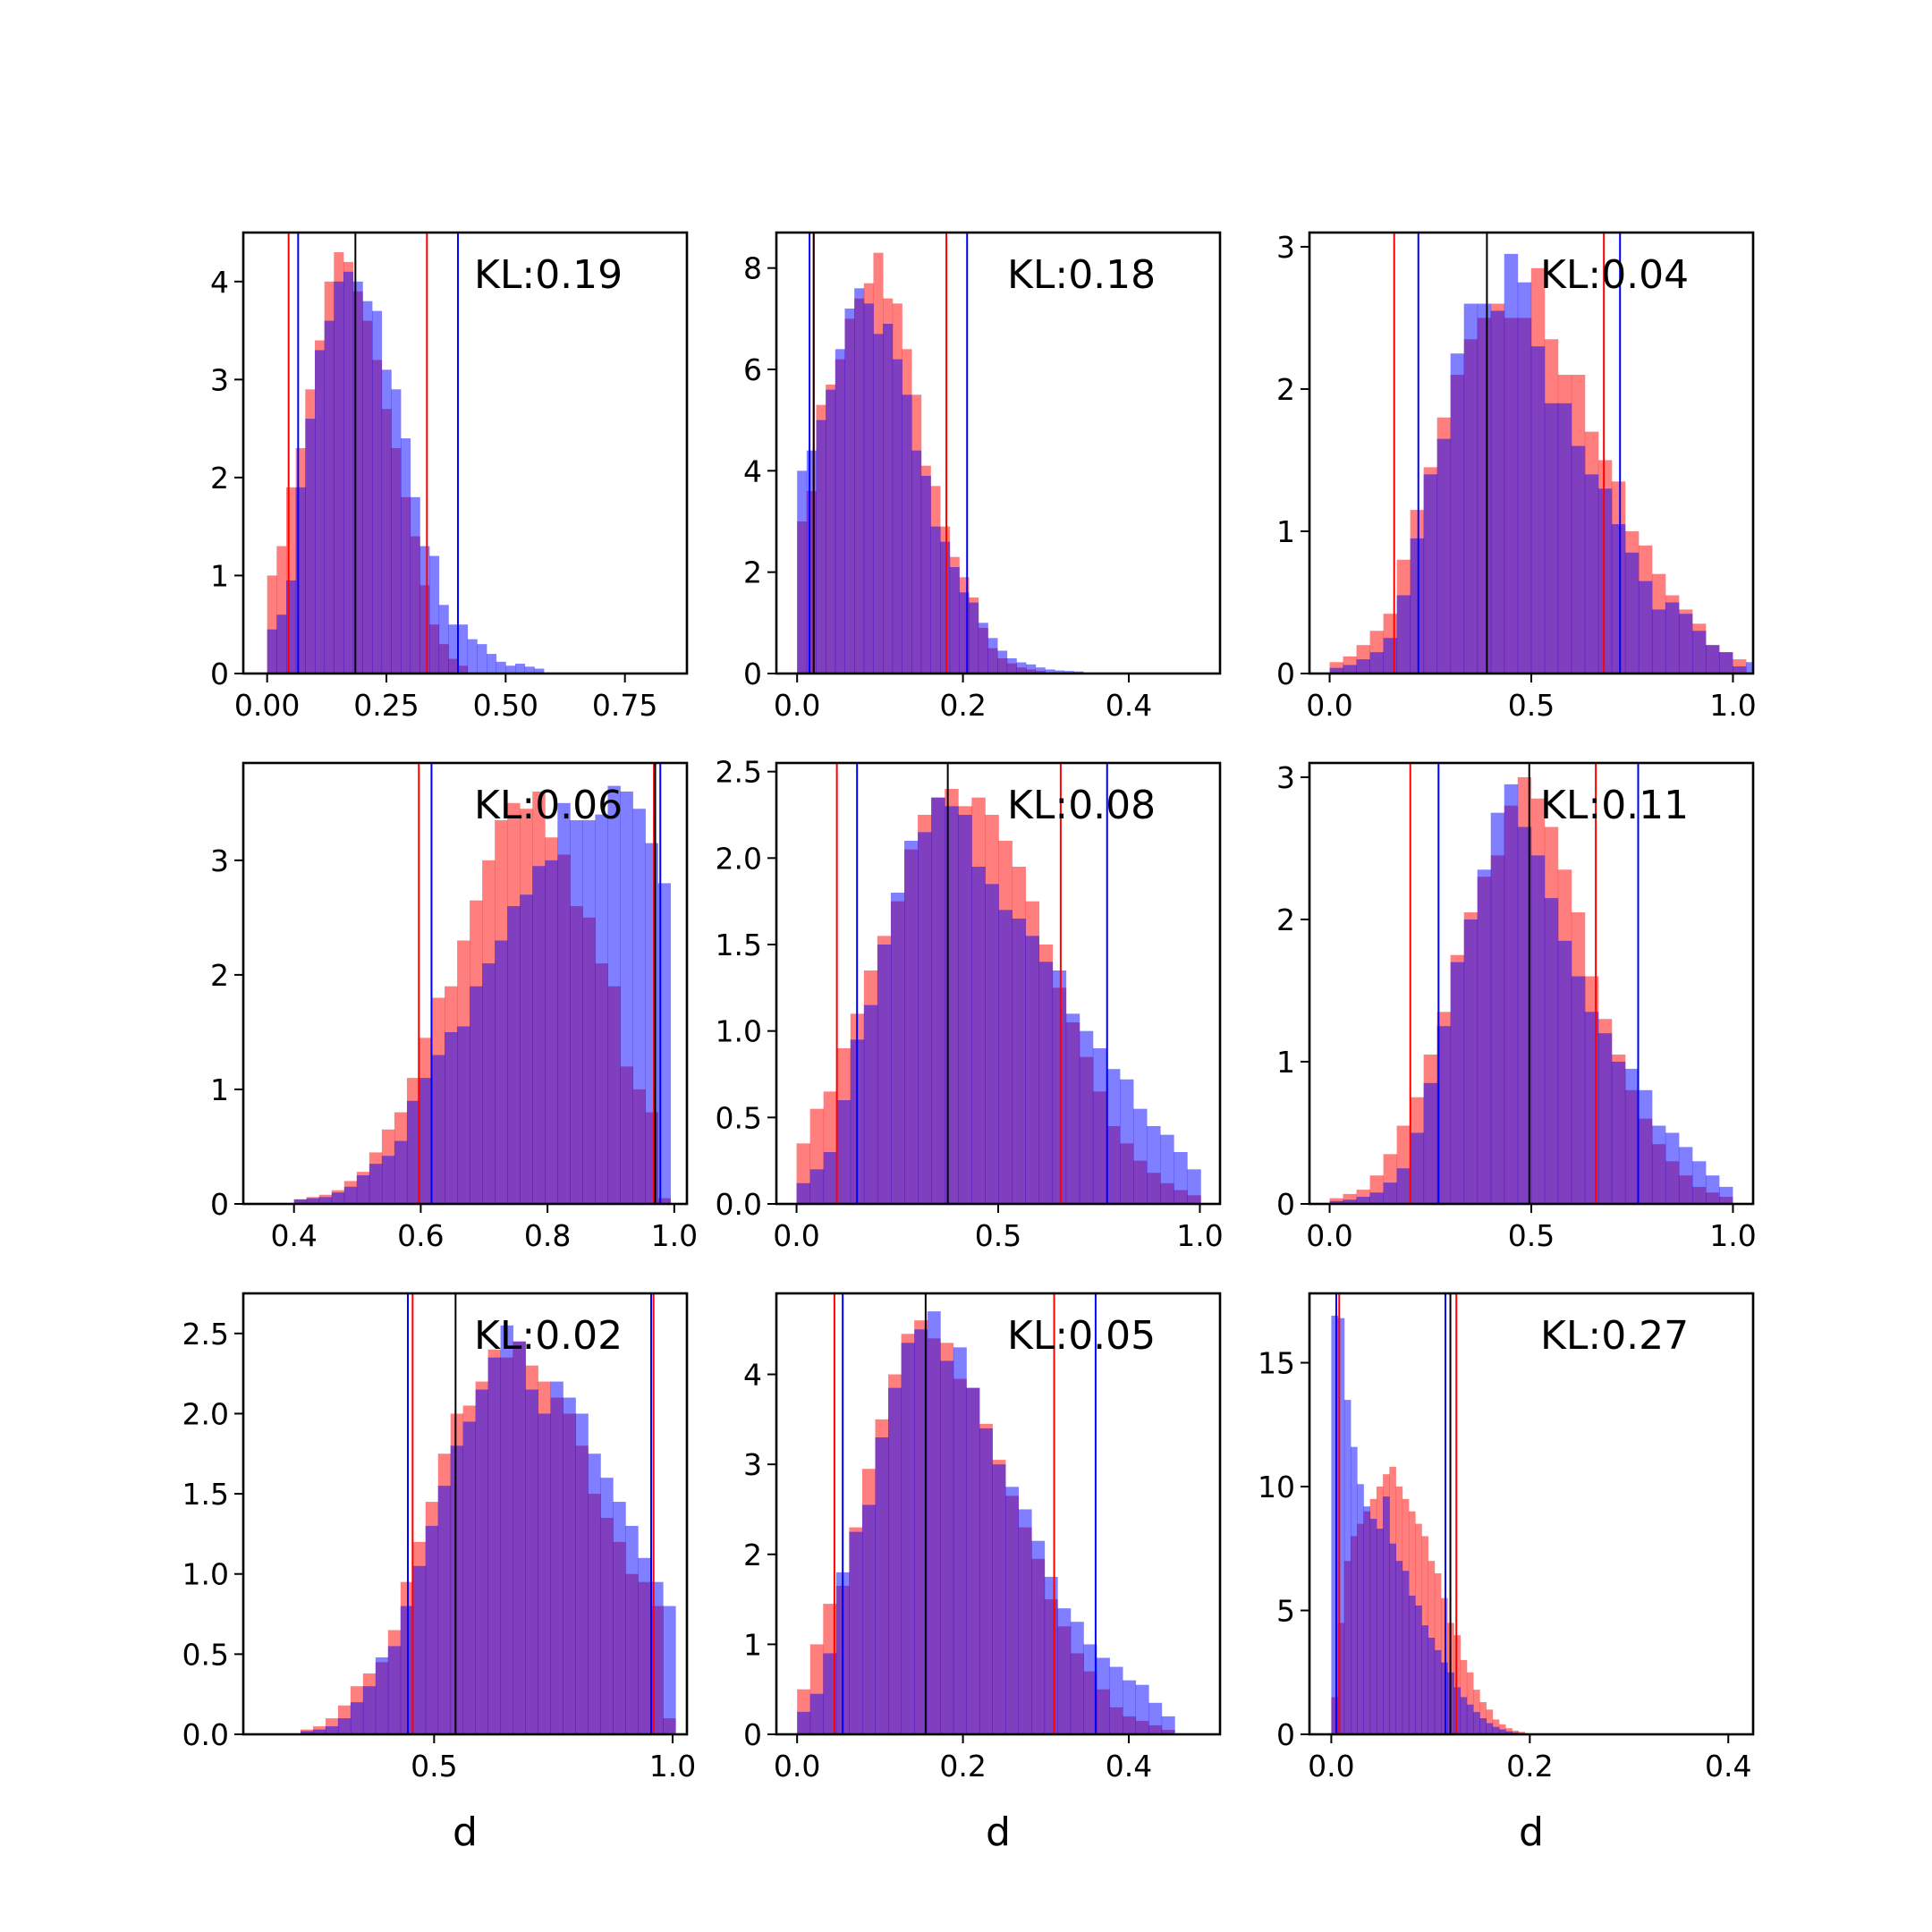 The height and width of the screenshot is (1932, 1932). What do you see at coordinates (624, 705) in the screenshot?
I see `x-tick-label: 0.75` at bounding box center [624, 705].